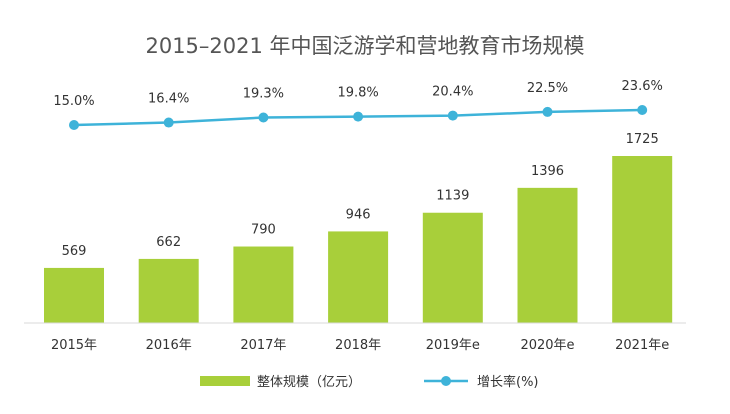 The image size is (730, 414). What do you see at coordinates (168, 242) in the screenshot?
I see `bar-label-1: 662` at bounding box center [168, 242].